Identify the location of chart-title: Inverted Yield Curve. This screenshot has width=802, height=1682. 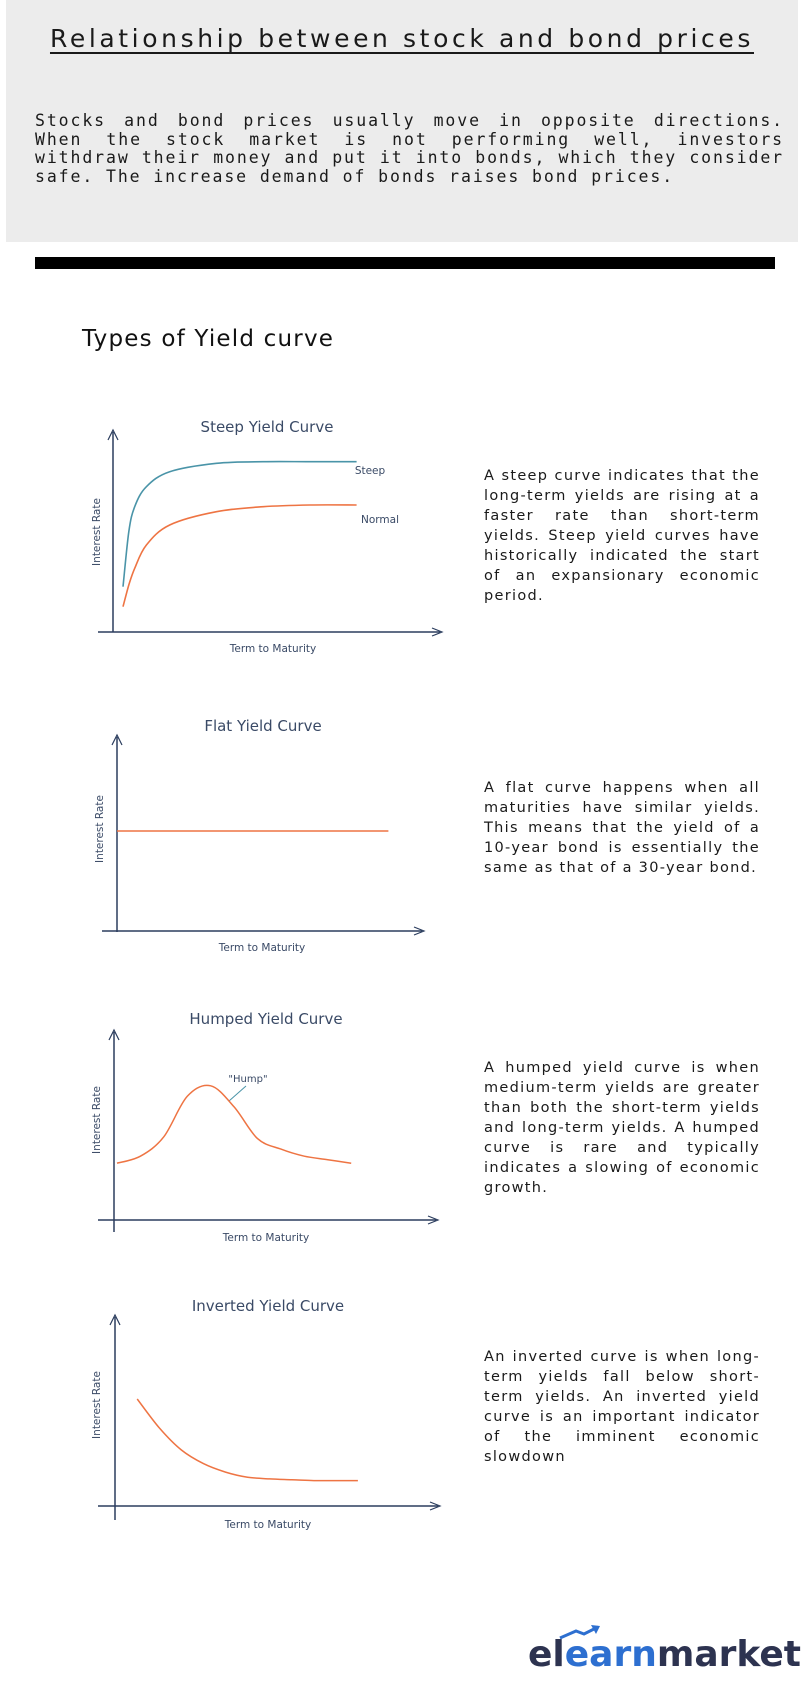
(268, 1306).